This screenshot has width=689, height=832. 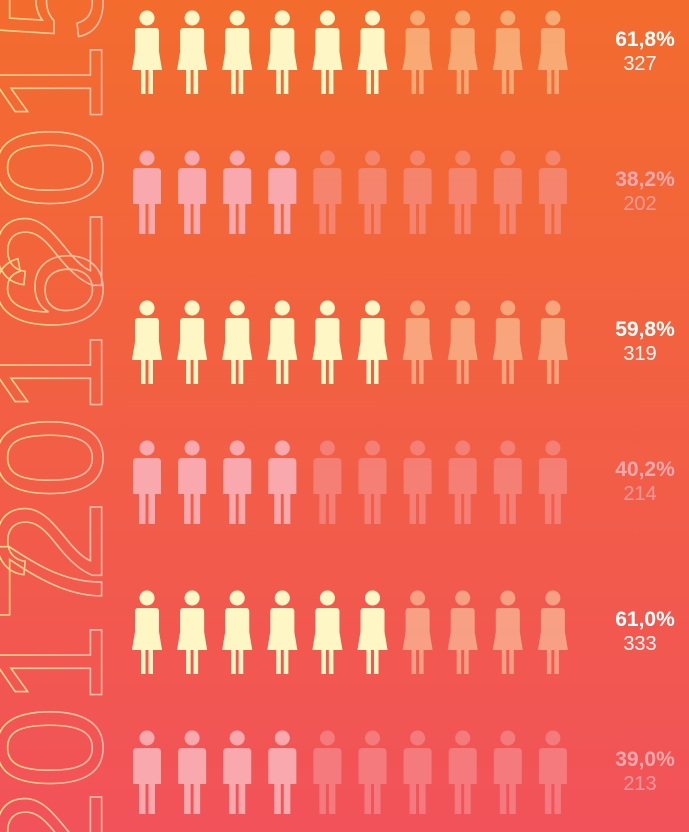 What do you see at coordinates (645, 759) in the screenshot?
I see `percent-label: 39,0%` at bounding box center [645, 759].